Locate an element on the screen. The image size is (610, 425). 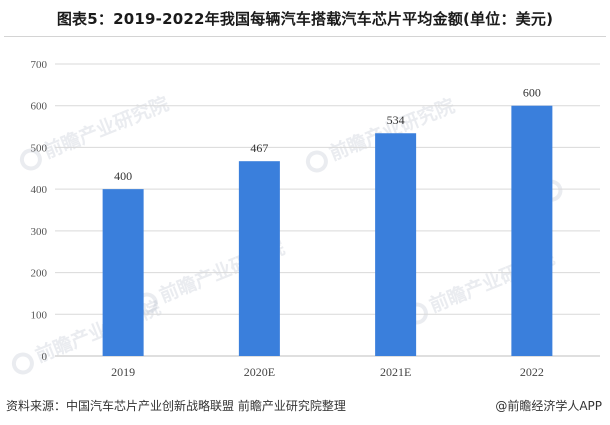
y-tick-label: 600 is located at coordinates (39, 107).